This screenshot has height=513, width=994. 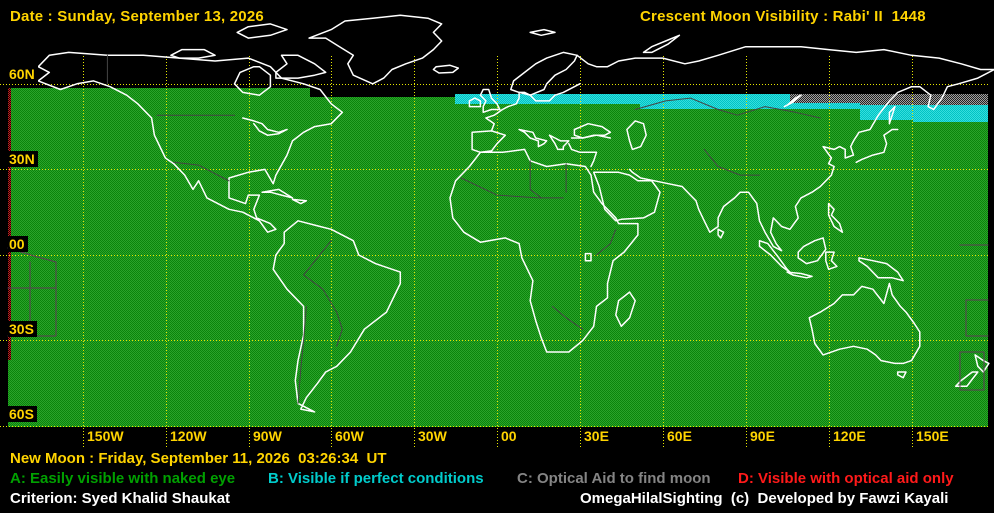 I want to click on lon-label: 60W, so click(x=349, y=436).